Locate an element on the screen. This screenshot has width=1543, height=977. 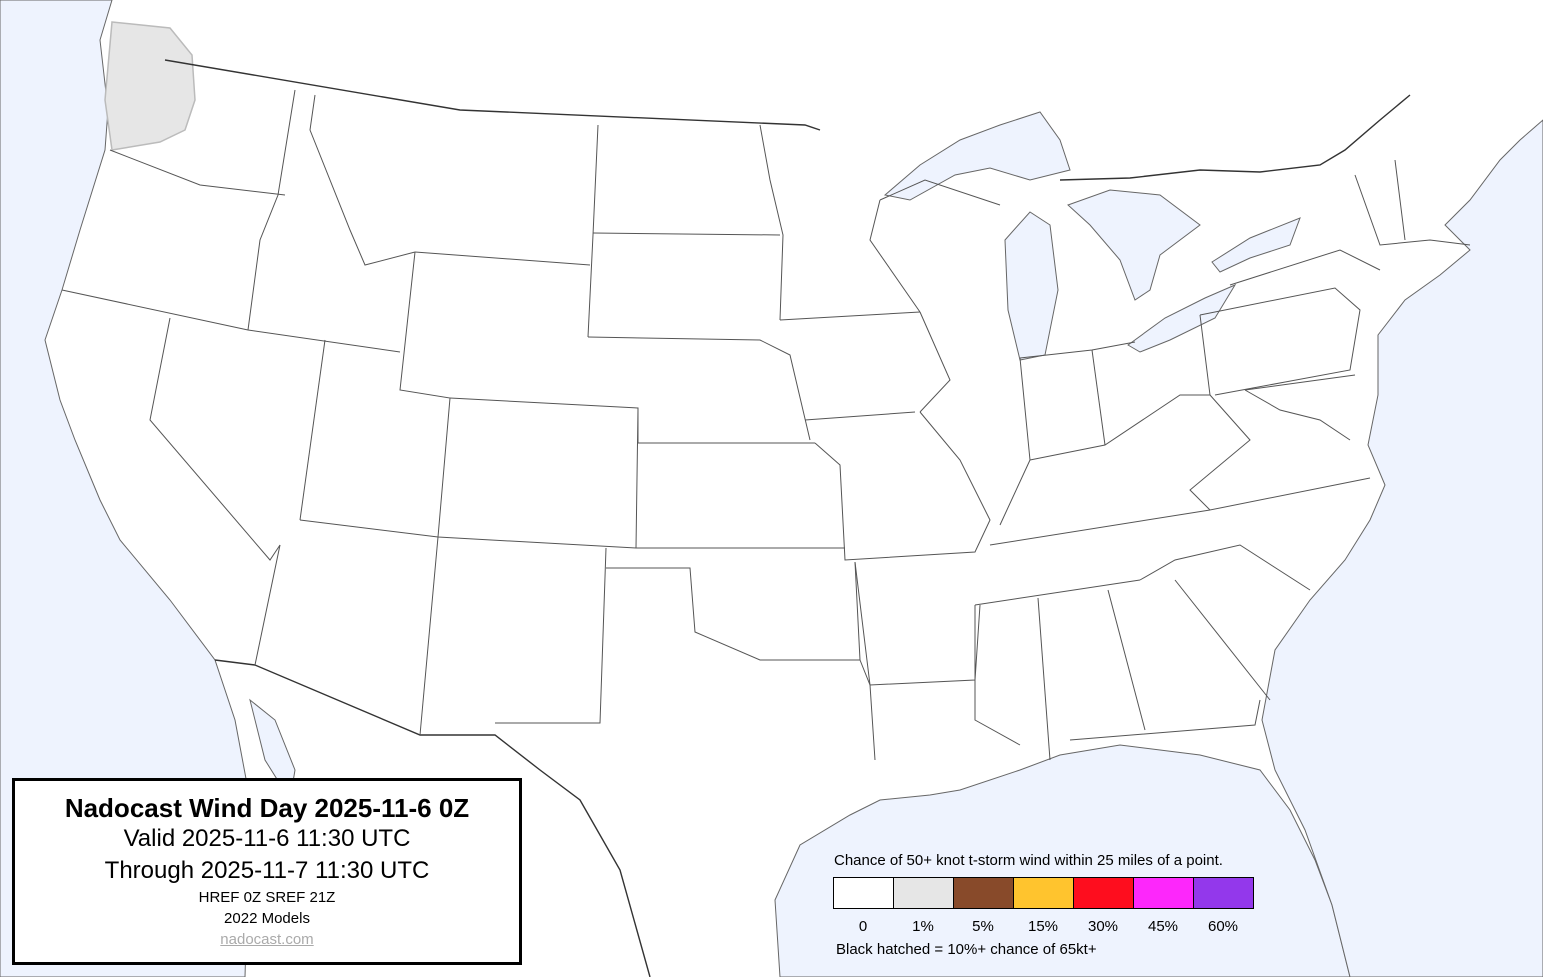
legend-label: 15% is located at coordinates (1043, 926).